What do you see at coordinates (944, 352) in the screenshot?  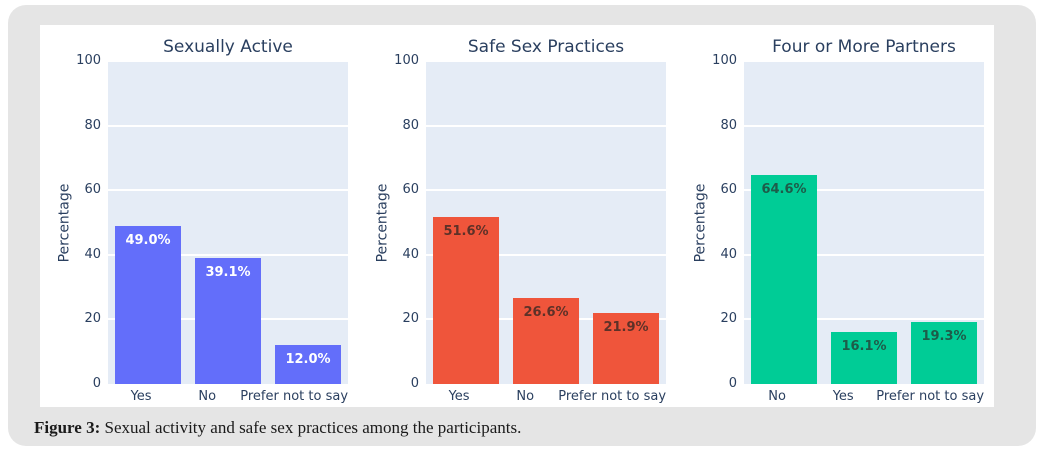 I see `bar: 19.3%` at bounding box center [944, 352].